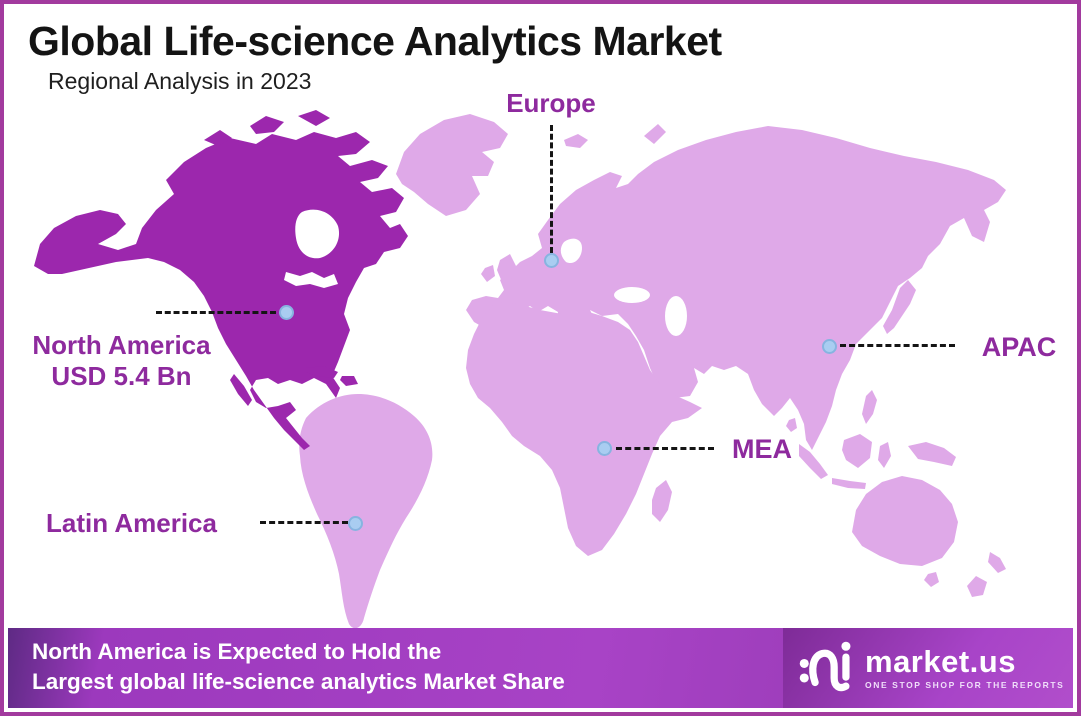  I want to click on sulawesi-shape, so click(884, 455).